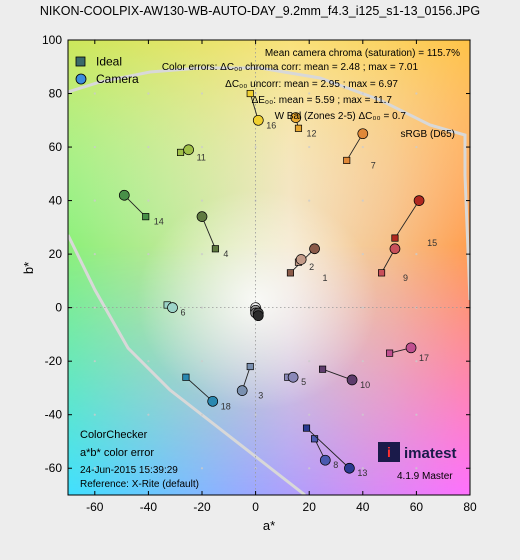 This screenshot has width=520, height=560. Describe the element at coordinates (117, 453) in the screenshot. I see `footer-line-2: a*b* color error` at that location.